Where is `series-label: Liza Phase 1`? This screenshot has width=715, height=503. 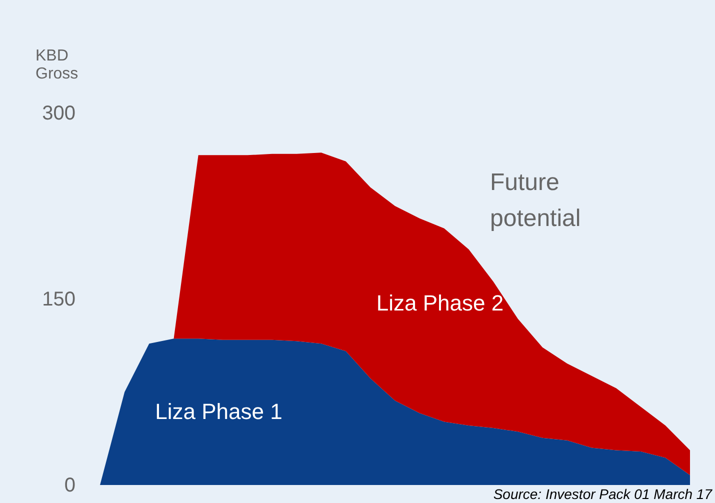
series-label: Liza Phase 1 is located at coordinates (218, 411).